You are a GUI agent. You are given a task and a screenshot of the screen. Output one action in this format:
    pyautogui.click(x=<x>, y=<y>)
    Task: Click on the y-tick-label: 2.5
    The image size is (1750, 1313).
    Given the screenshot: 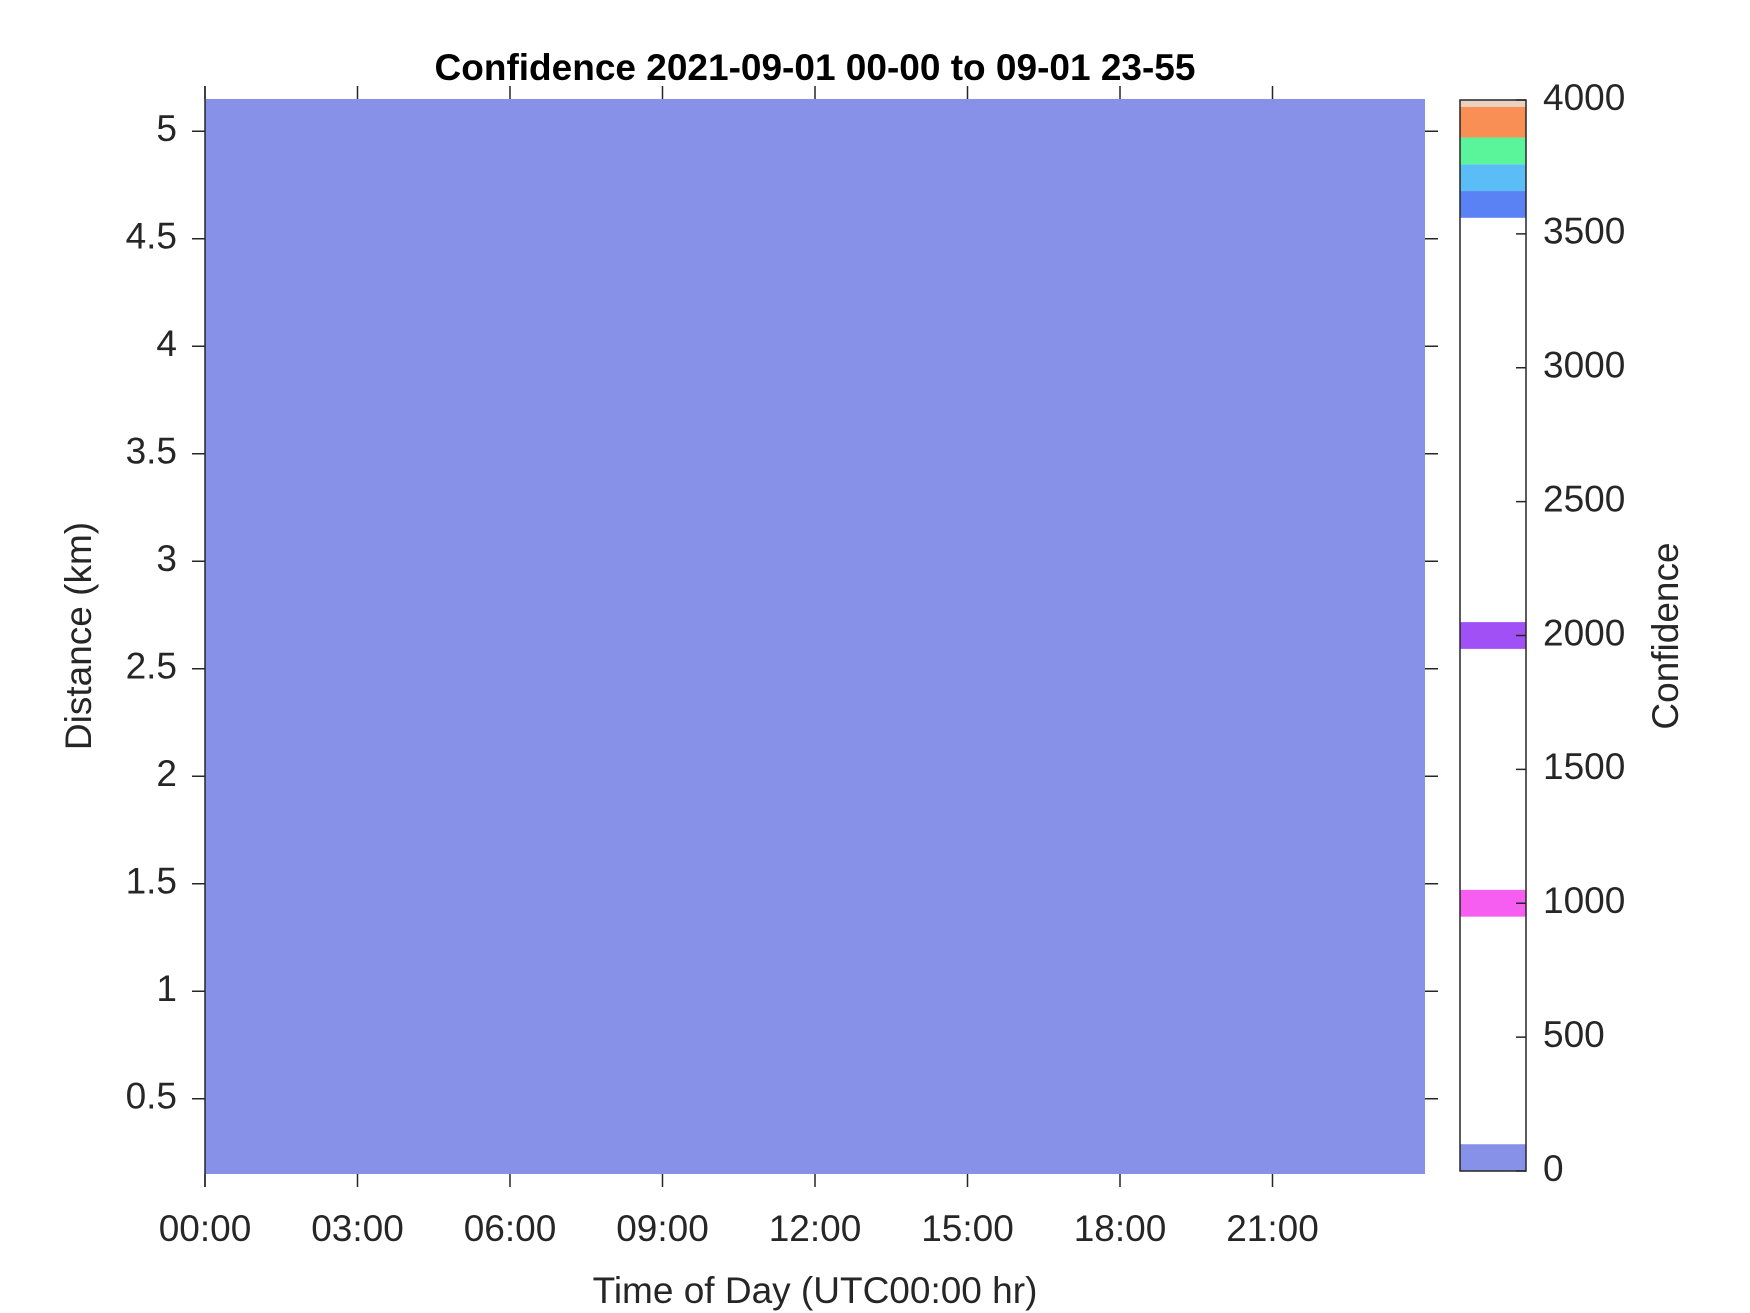 What is the action you would take?
    pyautogui.click(x=151, y=666)
    